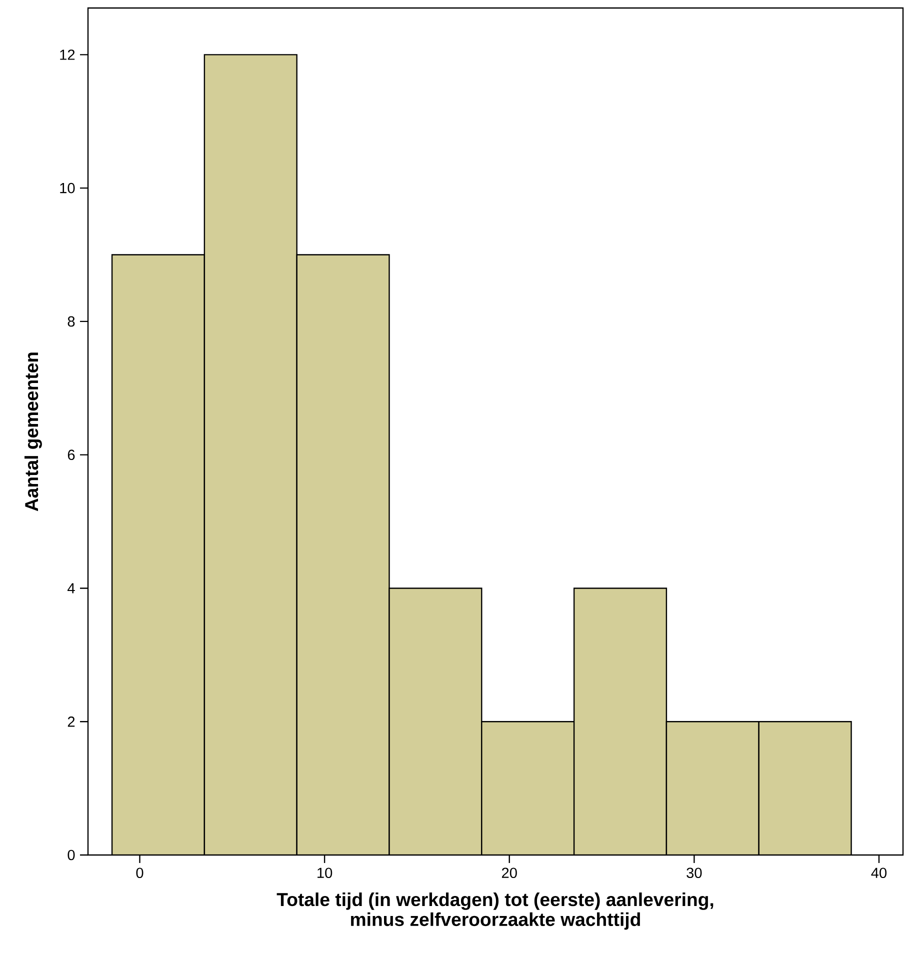  Describe the element at coordinates (879, 873) in the screenshot. I see `x-tick-label: 40` at that location.